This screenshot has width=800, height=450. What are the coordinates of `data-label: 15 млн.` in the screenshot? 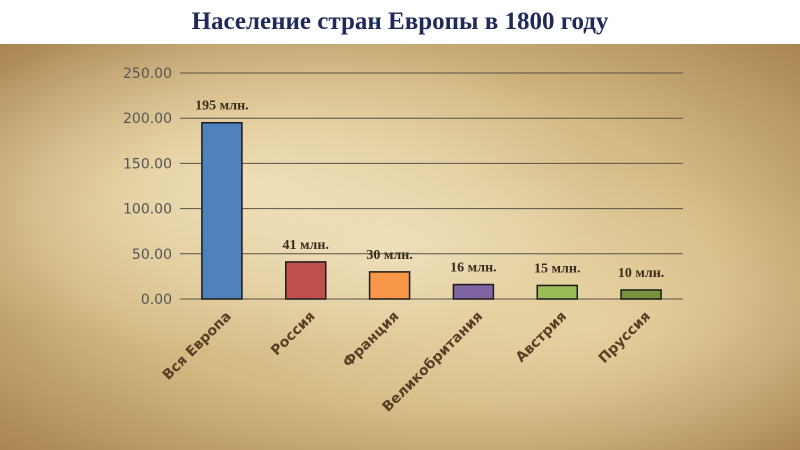 It's located at (557, 268).